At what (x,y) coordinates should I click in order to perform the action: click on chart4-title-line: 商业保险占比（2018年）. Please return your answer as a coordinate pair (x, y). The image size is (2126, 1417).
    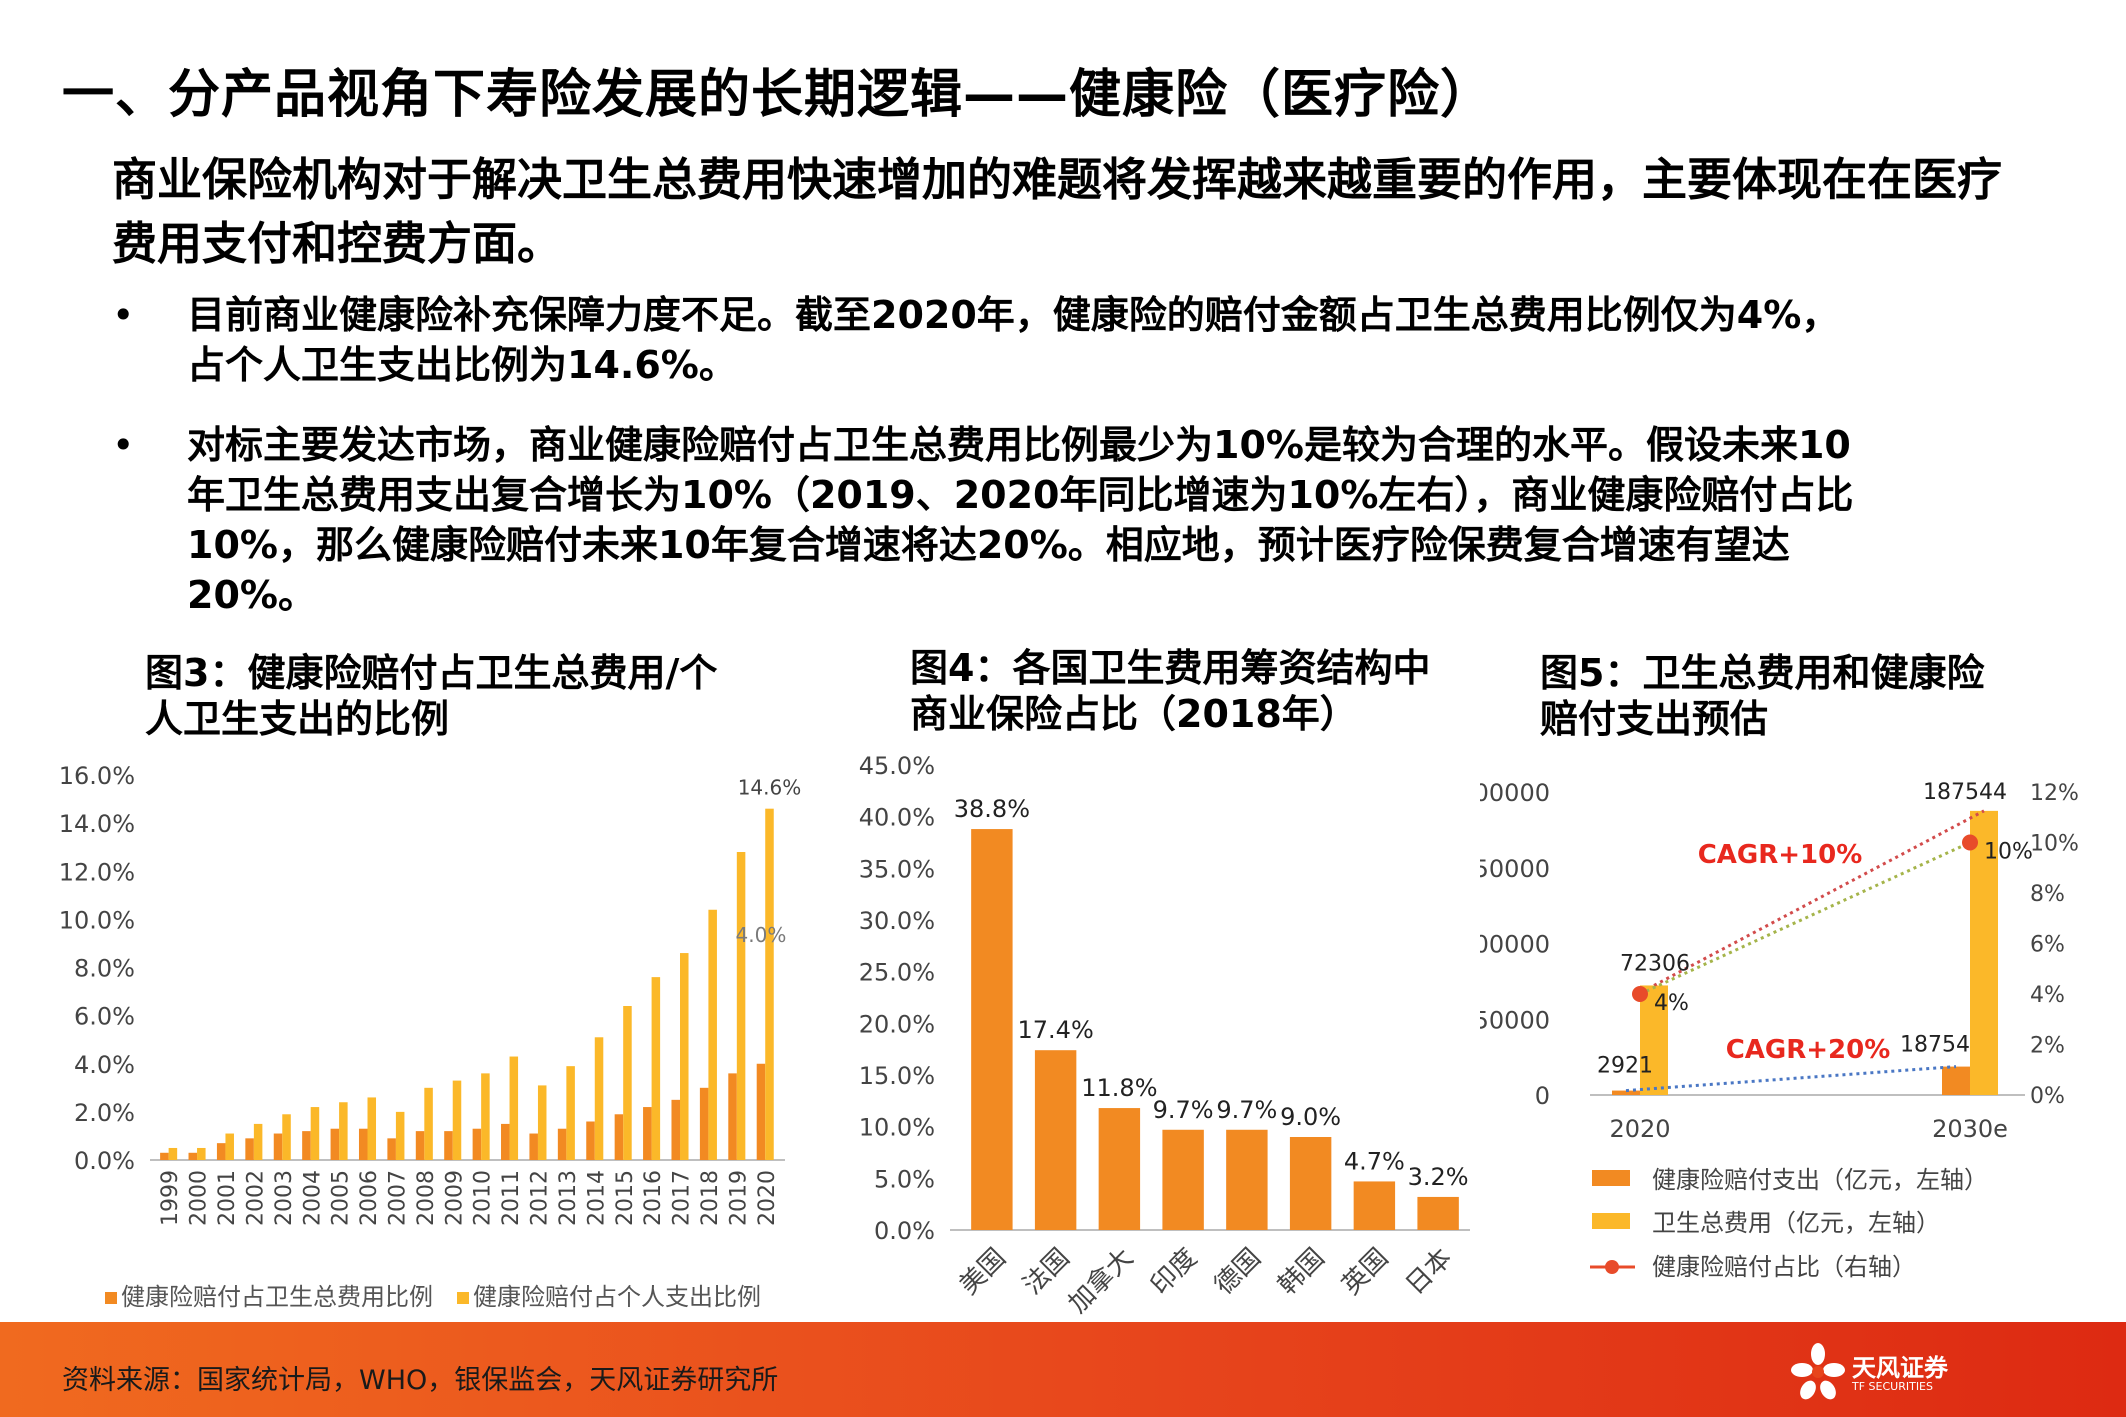
    Looking at the image, I should click on (1134, 714).